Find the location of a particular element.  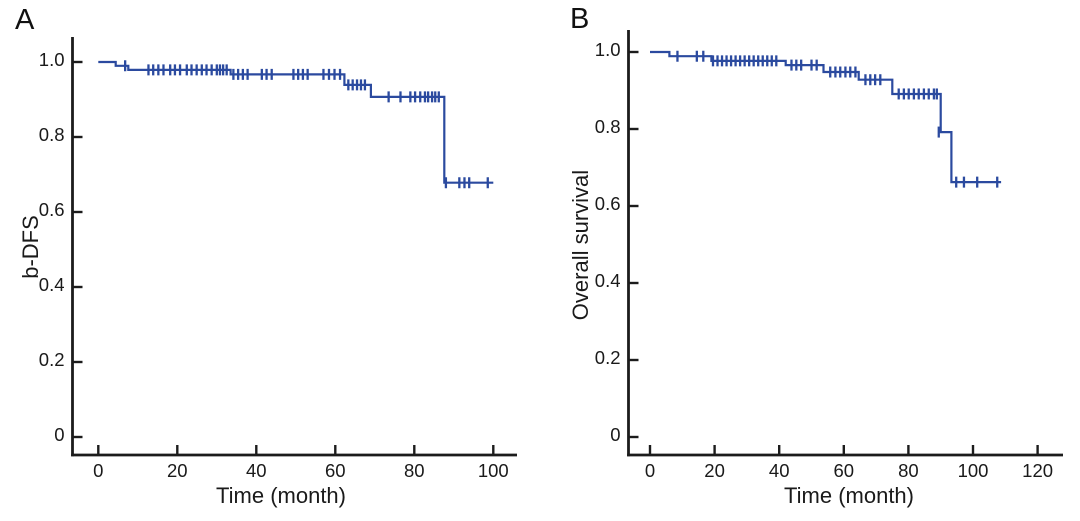

panel-a-x-axis-title: Time (month) is located at coordinates (281, 495).